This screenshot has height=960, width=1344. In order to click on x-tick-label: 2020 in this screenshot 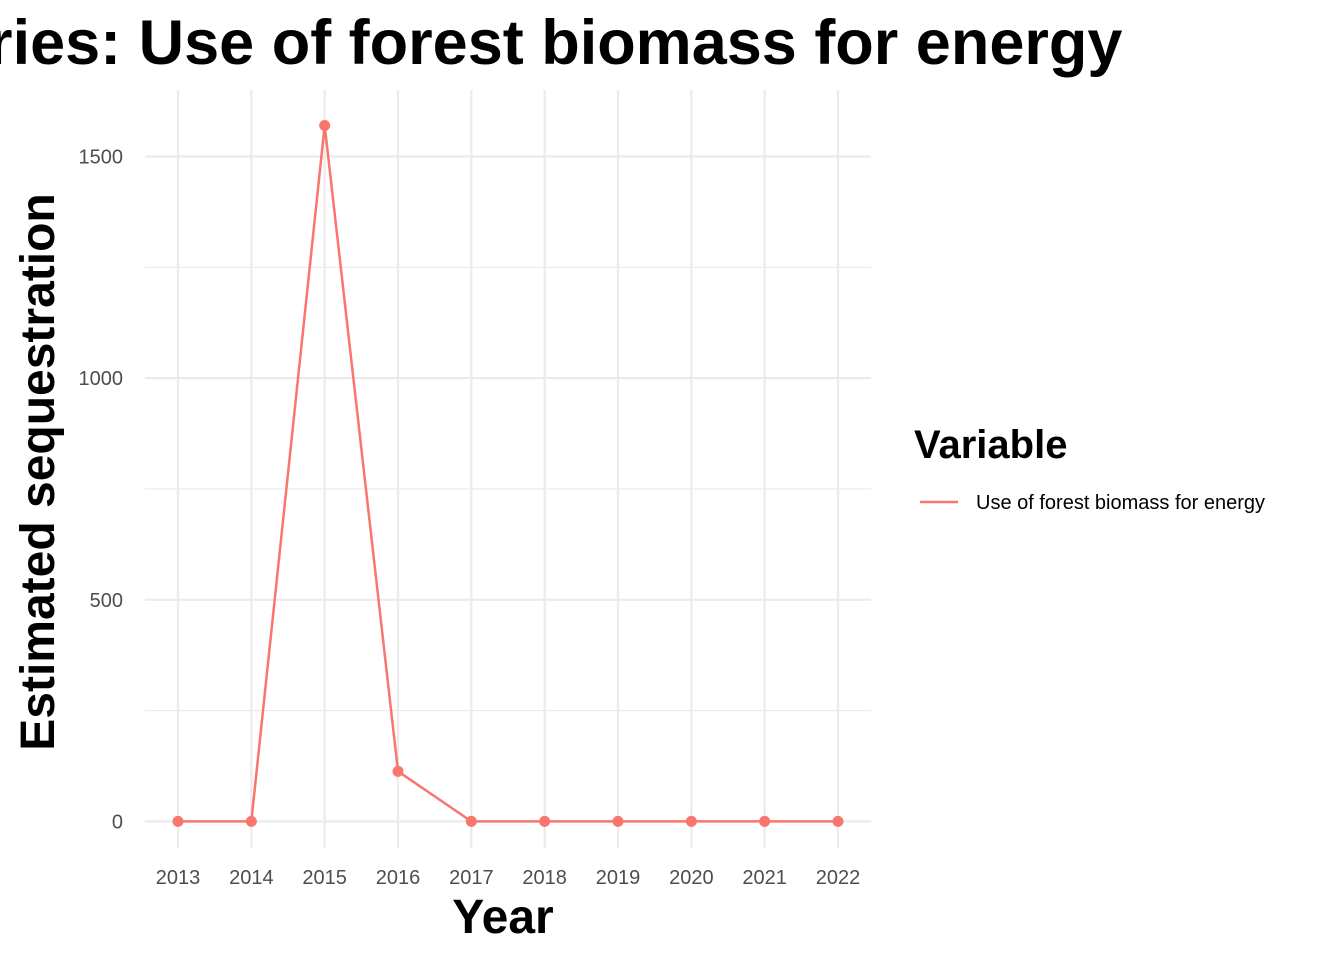, I will do `click(691, 878)`.